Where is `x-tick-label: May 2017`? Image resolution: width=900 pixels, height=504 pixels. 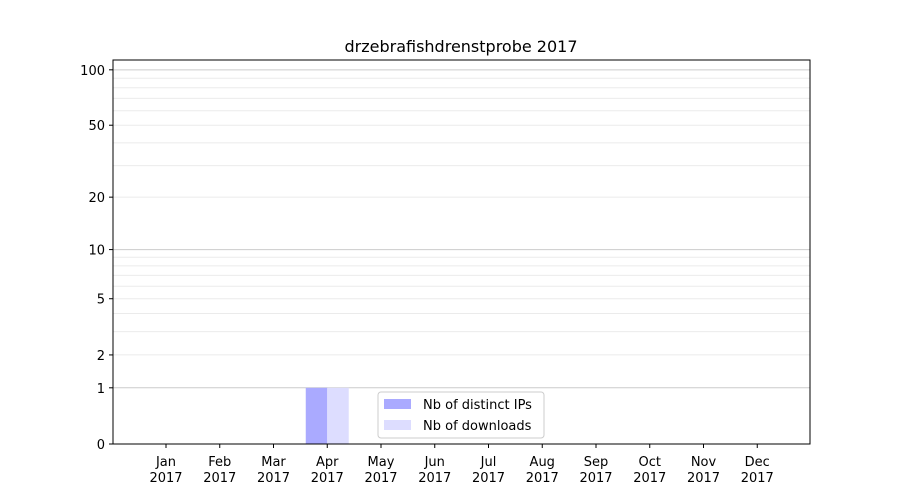 x-tick-label: May 2017 is located at coordinates (380, 470).